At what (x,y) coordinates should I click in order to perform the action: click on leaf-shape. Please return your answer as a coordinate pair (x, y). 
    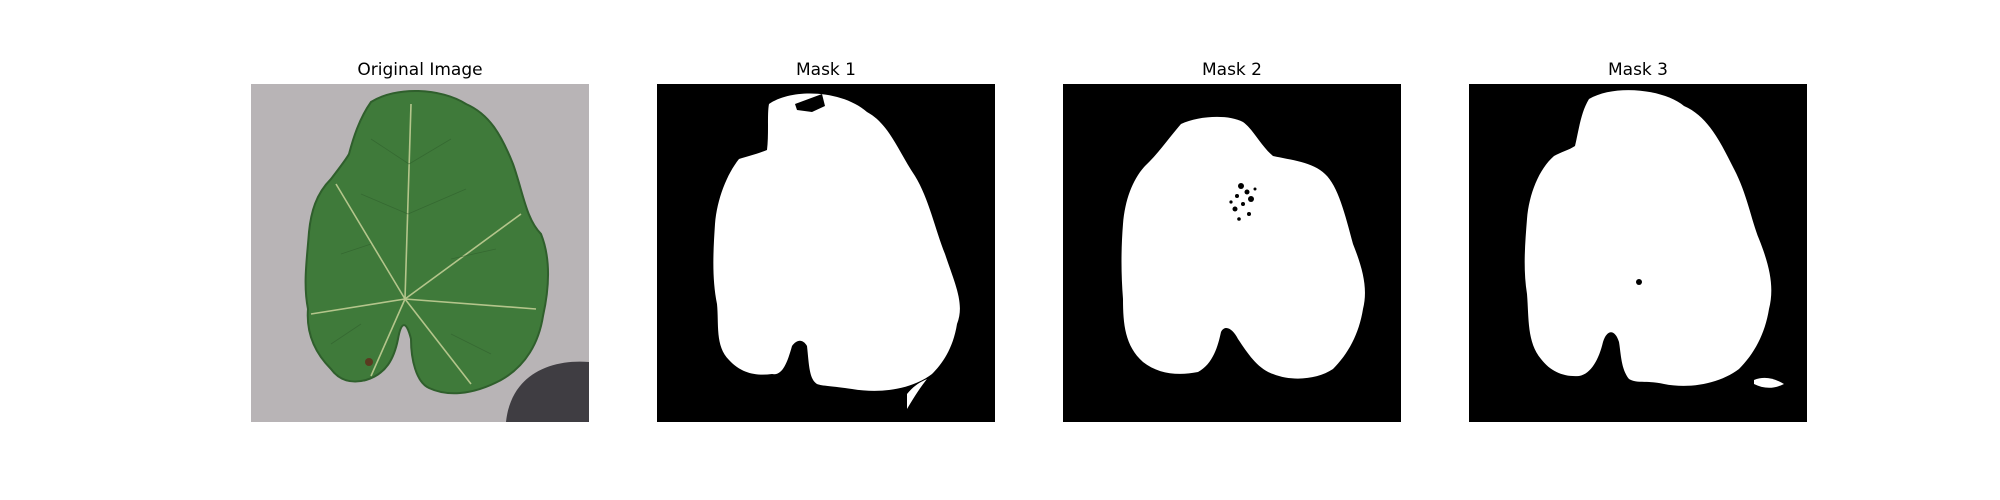
    Looking at the image, I should click on (426, 242).